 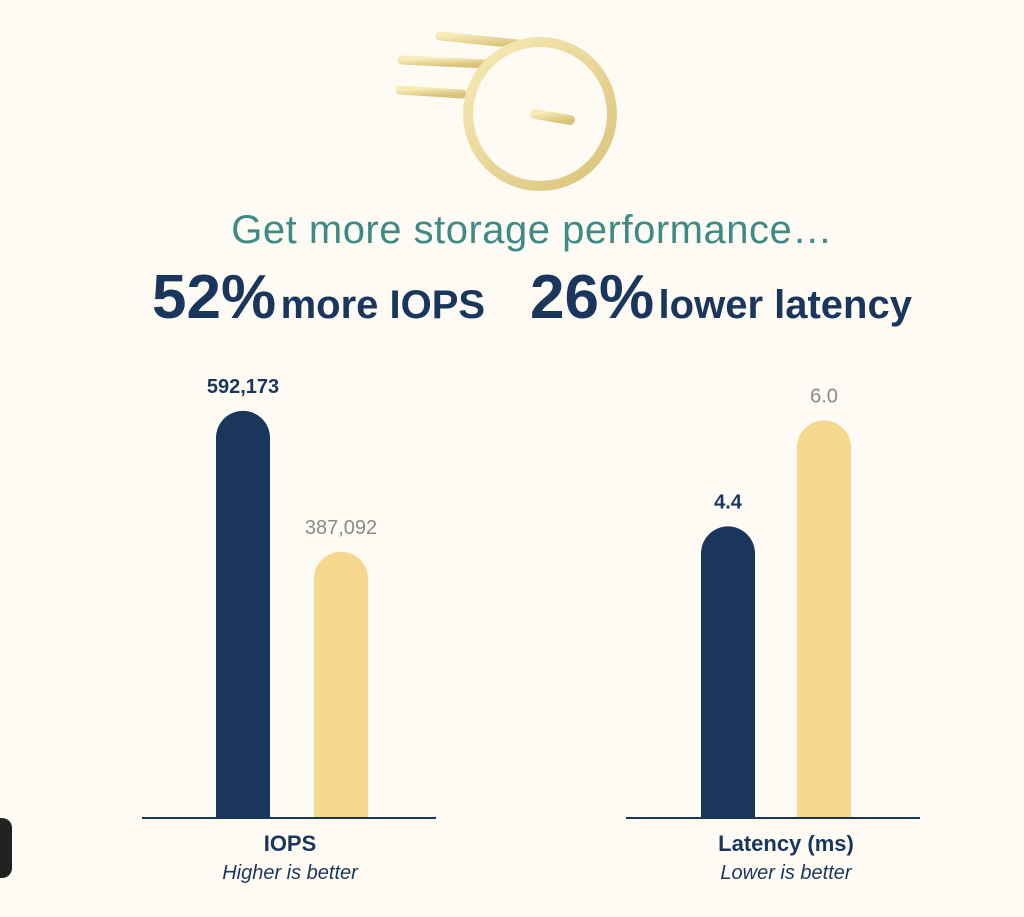 What do you see at coordinates (824, 396) in the screenshot?
I see `latency-value-label-2: 6.0` at bounding box center [824, 396].